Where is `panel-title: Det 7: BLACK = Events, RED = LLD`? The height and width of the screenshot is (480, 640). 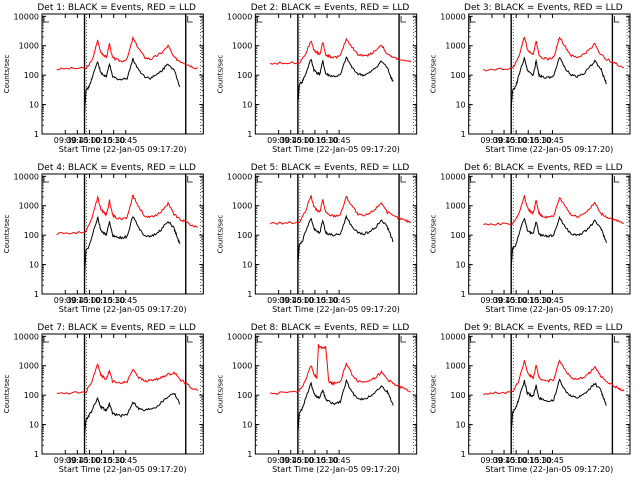
panel-title: Det 7: BLACK = Events, RED = LLD is located at coordinates (116, 328).